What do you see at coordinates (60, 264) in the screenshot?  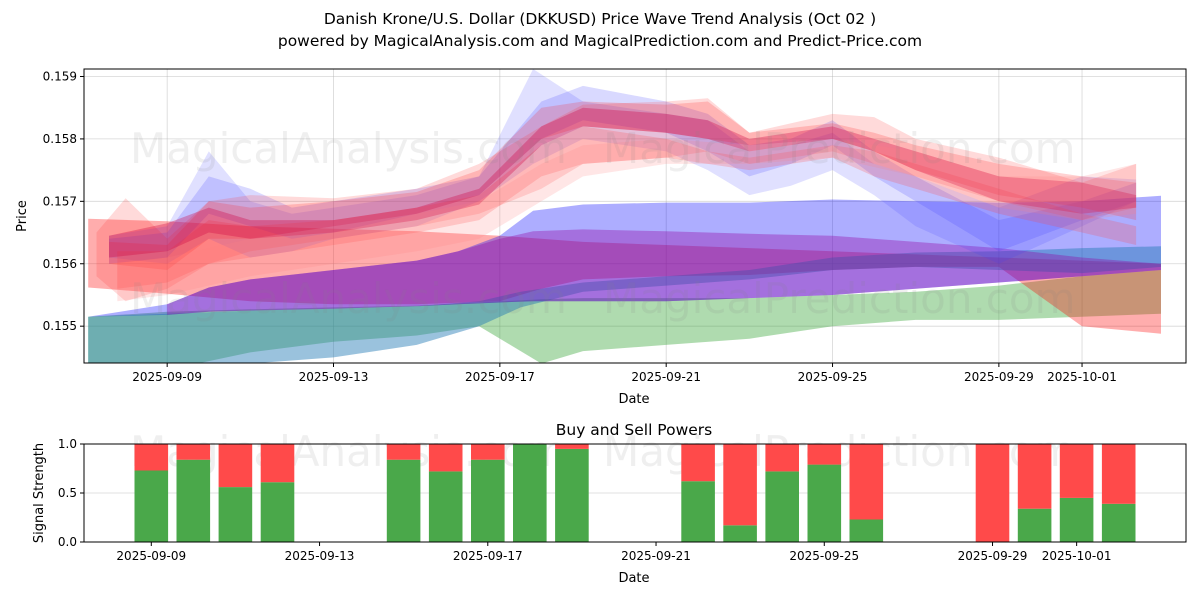 I see `y-tick-label: 0.156` at bounding box center [60, 264].